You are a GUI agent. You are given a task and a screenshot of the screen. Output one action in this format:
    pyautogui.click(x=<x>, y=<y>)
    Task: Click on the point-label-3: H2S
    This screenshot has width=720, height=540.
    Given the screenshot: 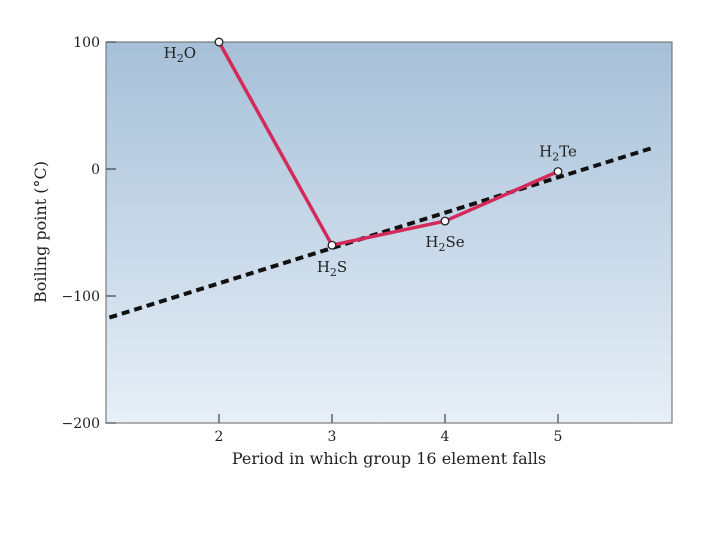 What is the action you would take?
    pyautogui.click(x=332, y=268)
    